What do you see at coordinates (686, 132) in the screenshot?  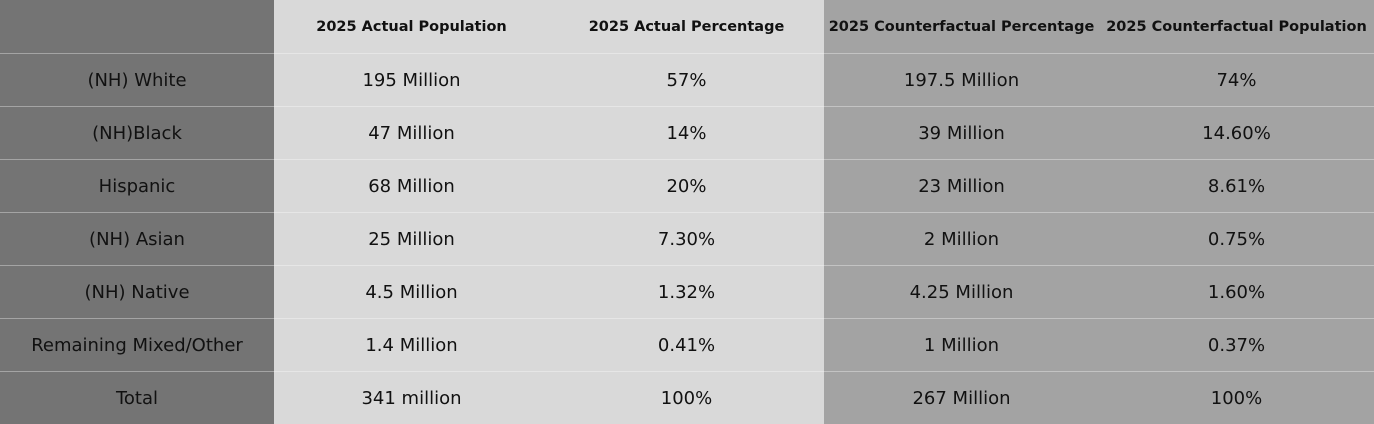 I see `table-cell: 14%` at bounding box center [686, 132].